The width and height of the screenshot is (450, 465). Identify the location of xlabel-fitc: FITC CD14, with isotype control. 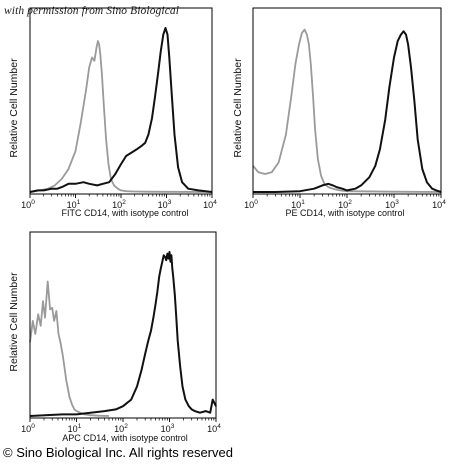
(124, 213).